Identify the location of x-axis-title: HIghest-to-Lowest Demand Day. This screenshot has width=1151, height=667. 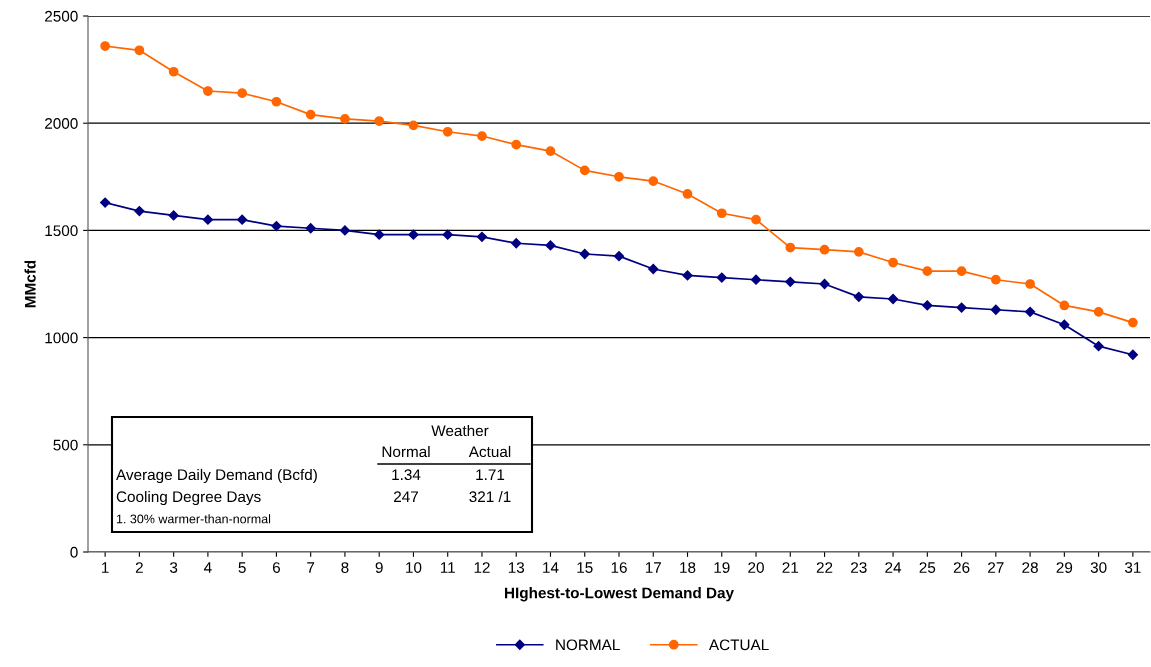
(619, 594).